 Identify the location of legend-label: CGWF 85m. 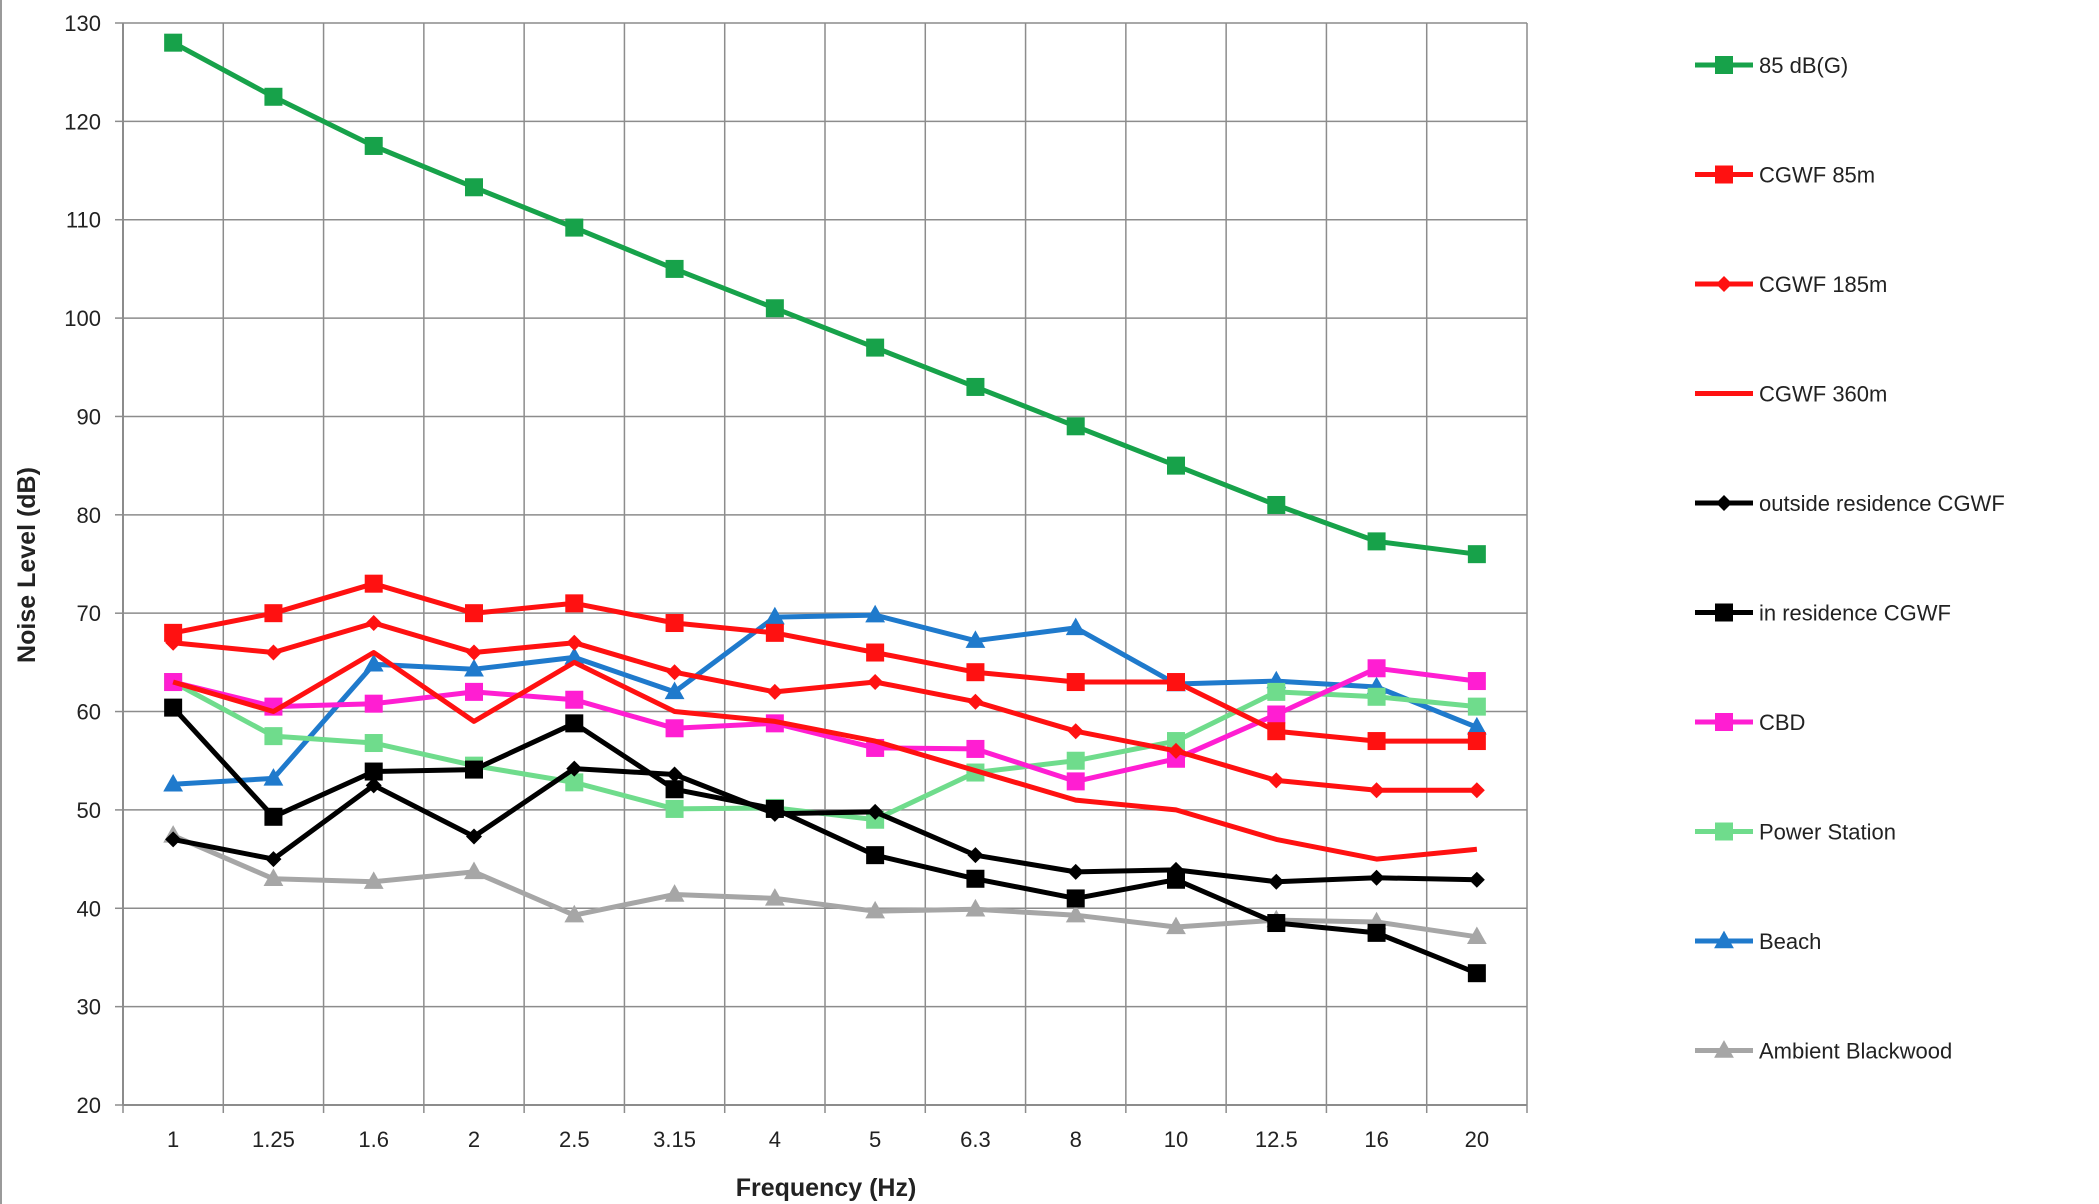
(1817, 175).